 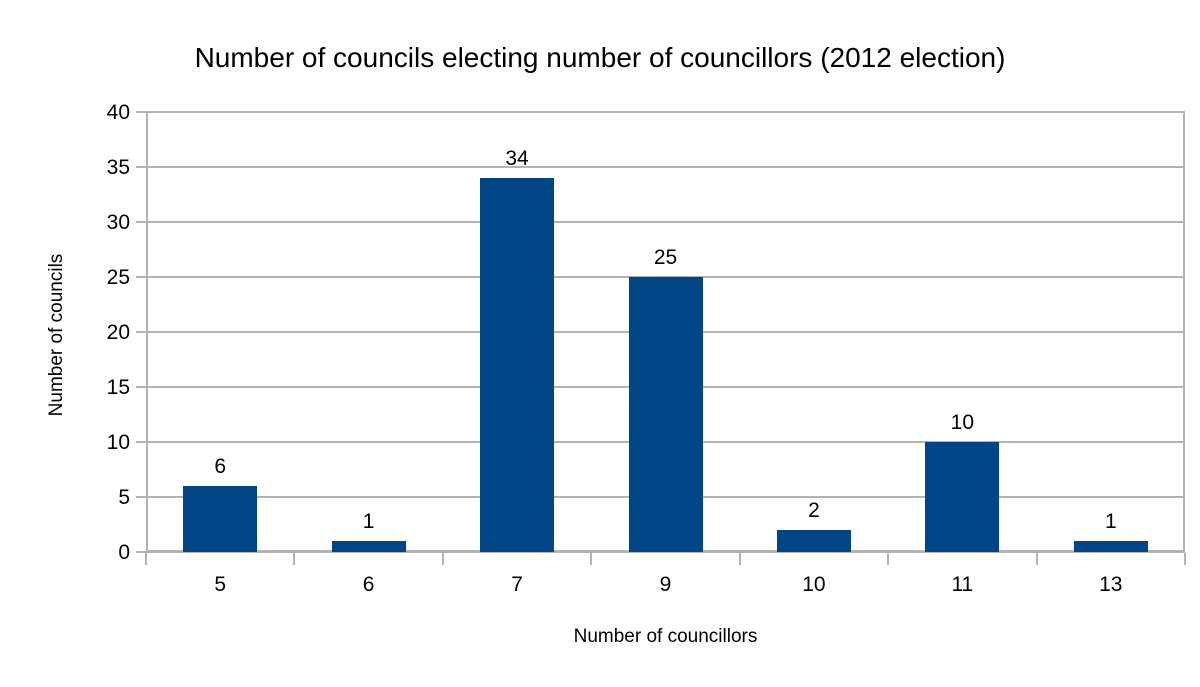 What do you see at coordinates (56, 335) in the screenshot?
I see `y-axis-title: Number of councils` at bounding box center [56, 335].